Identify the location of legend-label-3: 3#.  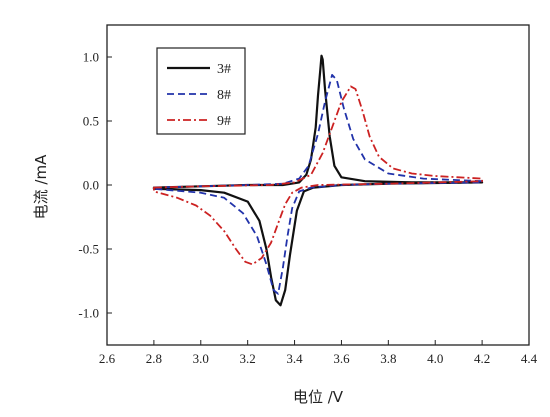
(224, 69).